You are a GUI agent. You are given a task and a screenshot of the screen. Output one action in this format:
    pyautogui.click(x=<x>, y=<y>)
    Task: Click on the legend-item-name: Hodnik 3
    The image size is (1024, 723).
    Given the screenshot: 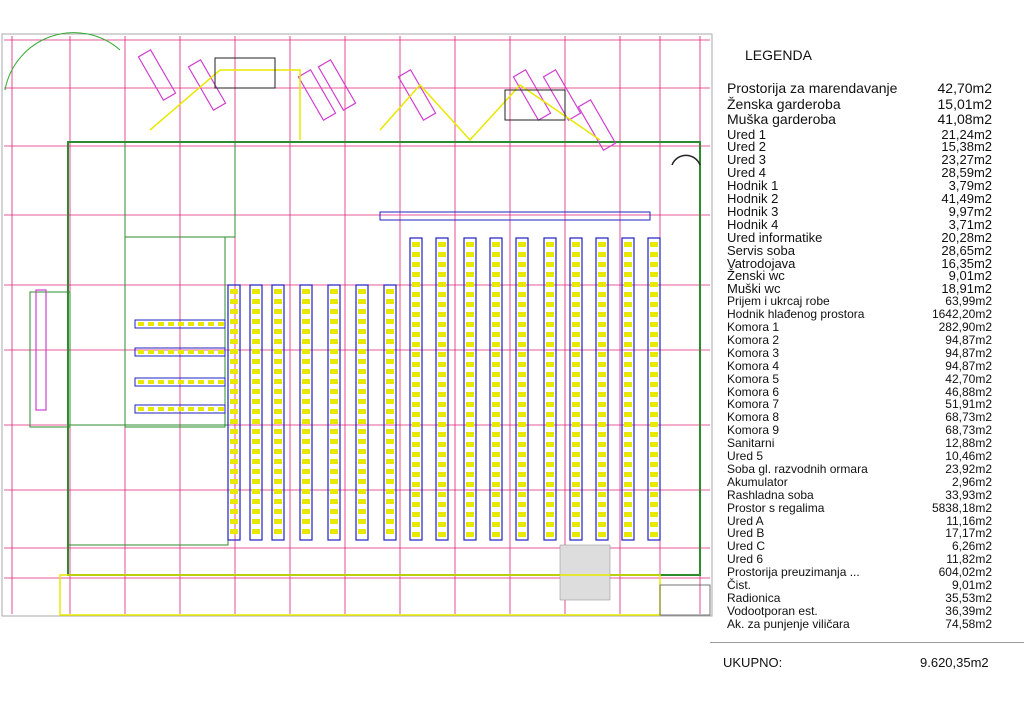 What is the action you would take?
    pyautogui.click(x=753, y=211)
    